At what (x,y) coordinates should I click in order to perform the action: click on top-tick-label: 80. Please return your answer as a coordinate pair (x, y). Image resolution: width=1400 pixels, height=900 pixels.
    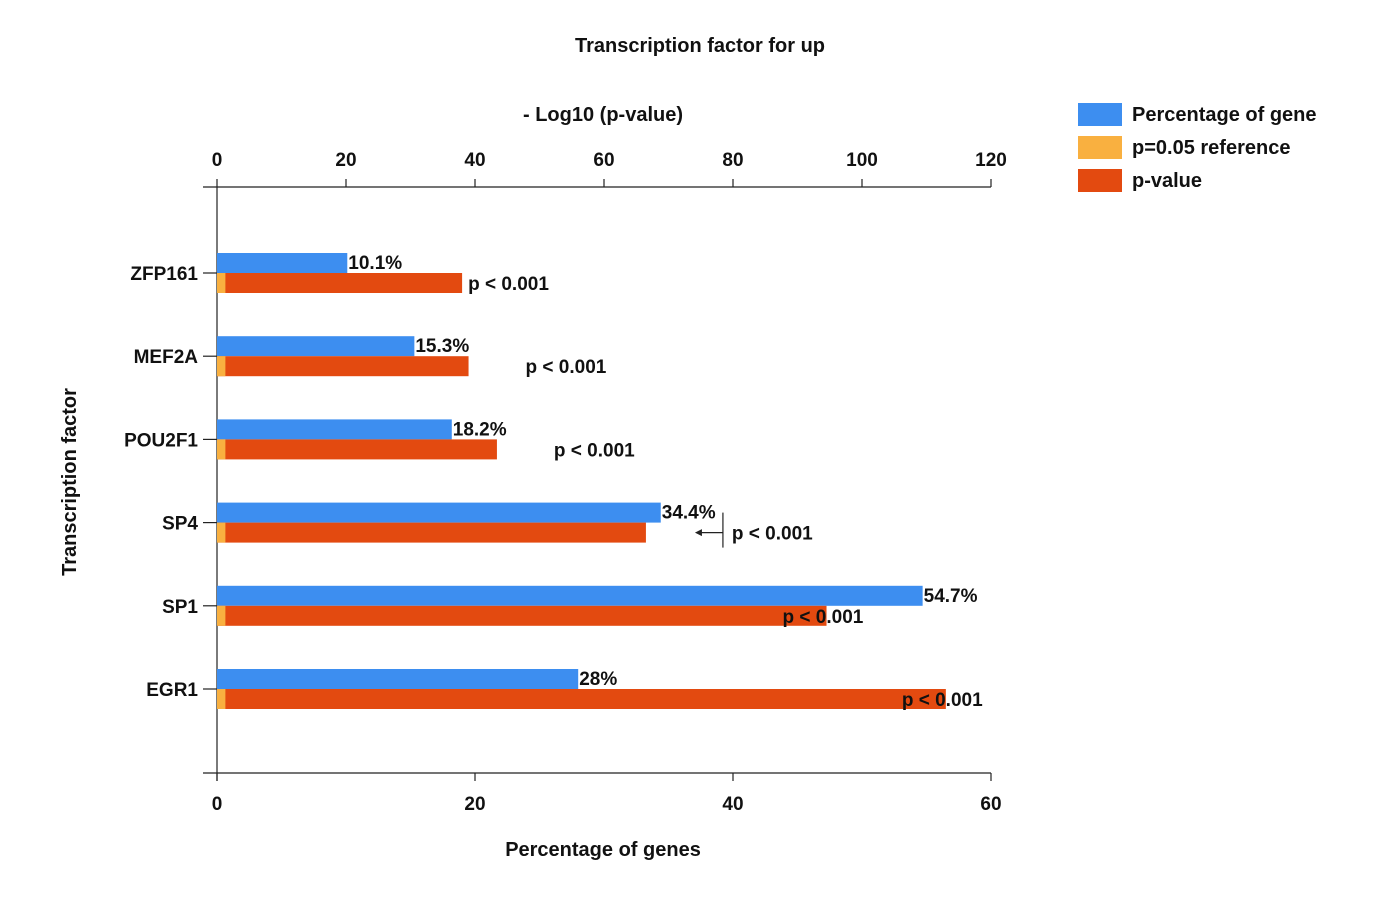
    Looking at the image, I should click on (732, 160).